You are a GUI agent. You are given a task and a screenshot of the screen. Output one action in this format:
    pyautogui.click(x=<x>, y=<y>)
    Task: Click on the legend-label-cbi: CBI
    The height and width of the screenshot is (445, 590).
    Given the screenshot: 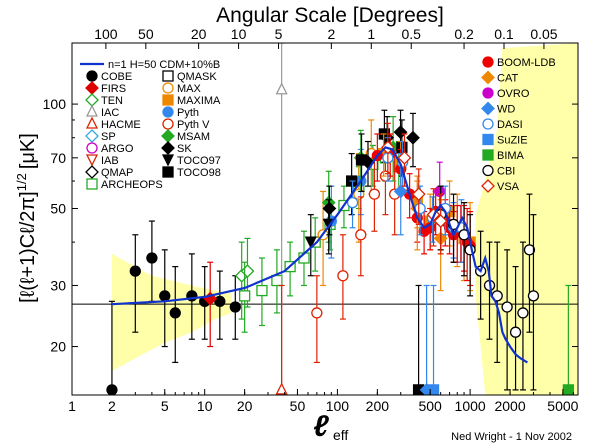 What is the action you would take?
    pyautogui.click(x=506, y=172)
    